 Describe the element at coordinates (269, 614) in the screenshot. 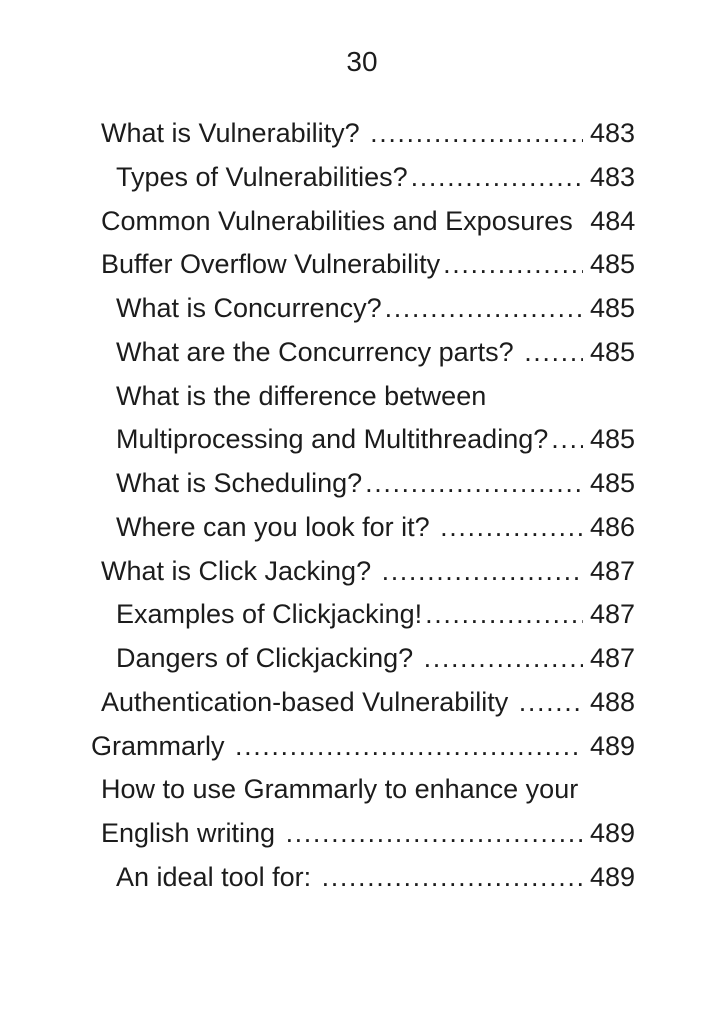

I see `toc-entry-title: Examples of Clickjacking!` at that location.